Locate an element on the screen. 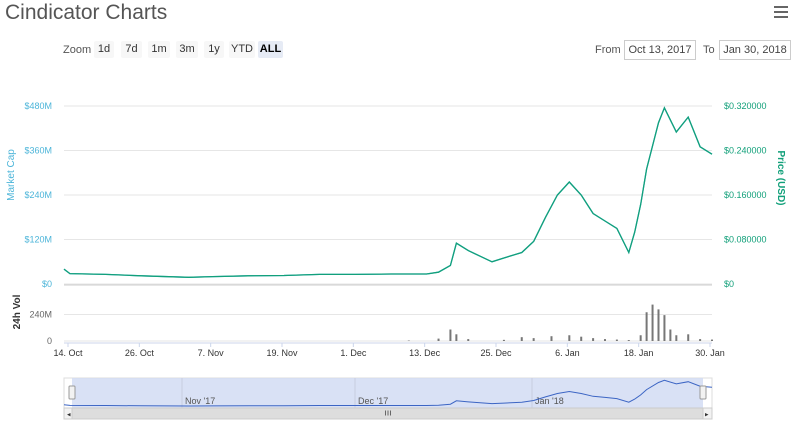 The image size is (800, 425). navigator: Nov '17 Dec '17 Jan '18 ◂ ▸ is located at coordinates (388, 398).